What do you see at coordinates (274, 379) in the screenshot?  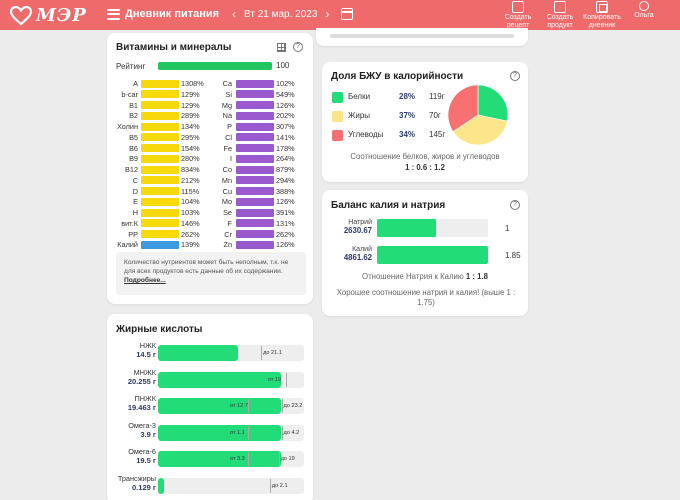 I see `min-label: от 19` at bounding box center [274, 379].